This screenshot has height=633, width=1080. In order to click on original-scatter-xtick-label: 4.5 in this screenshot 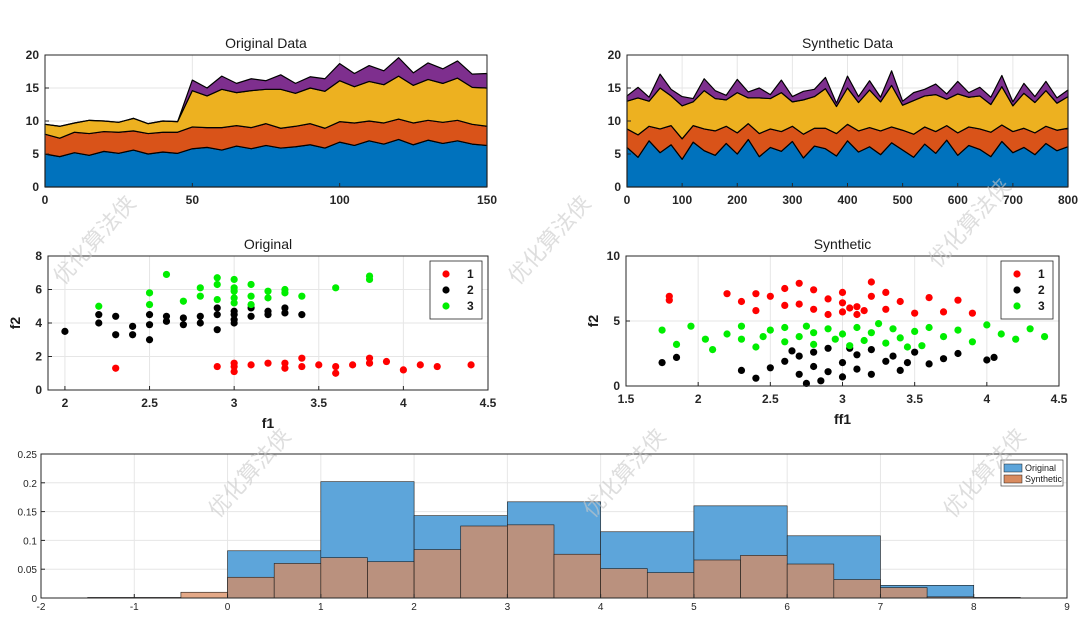, I will do `click(488, 403)`.